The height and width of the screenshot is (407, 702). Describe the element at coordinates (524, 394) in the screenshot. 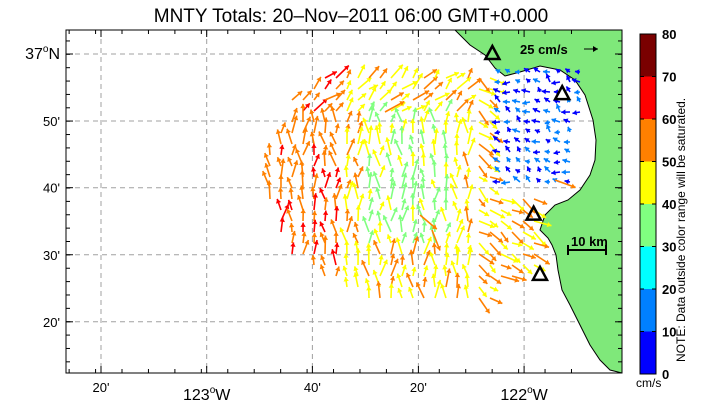

I see `x-tick-label: 122oW` at that location.